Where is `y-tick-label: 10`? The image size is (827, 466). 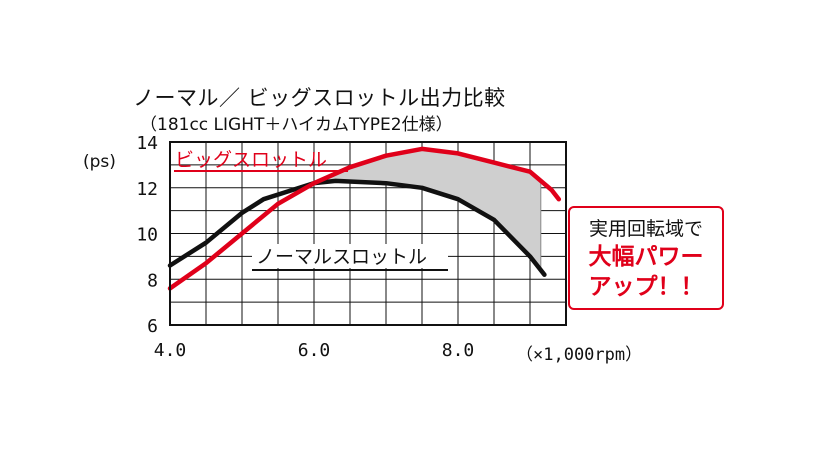
y-tick-label: 10 is located at coordinates (147, 235).